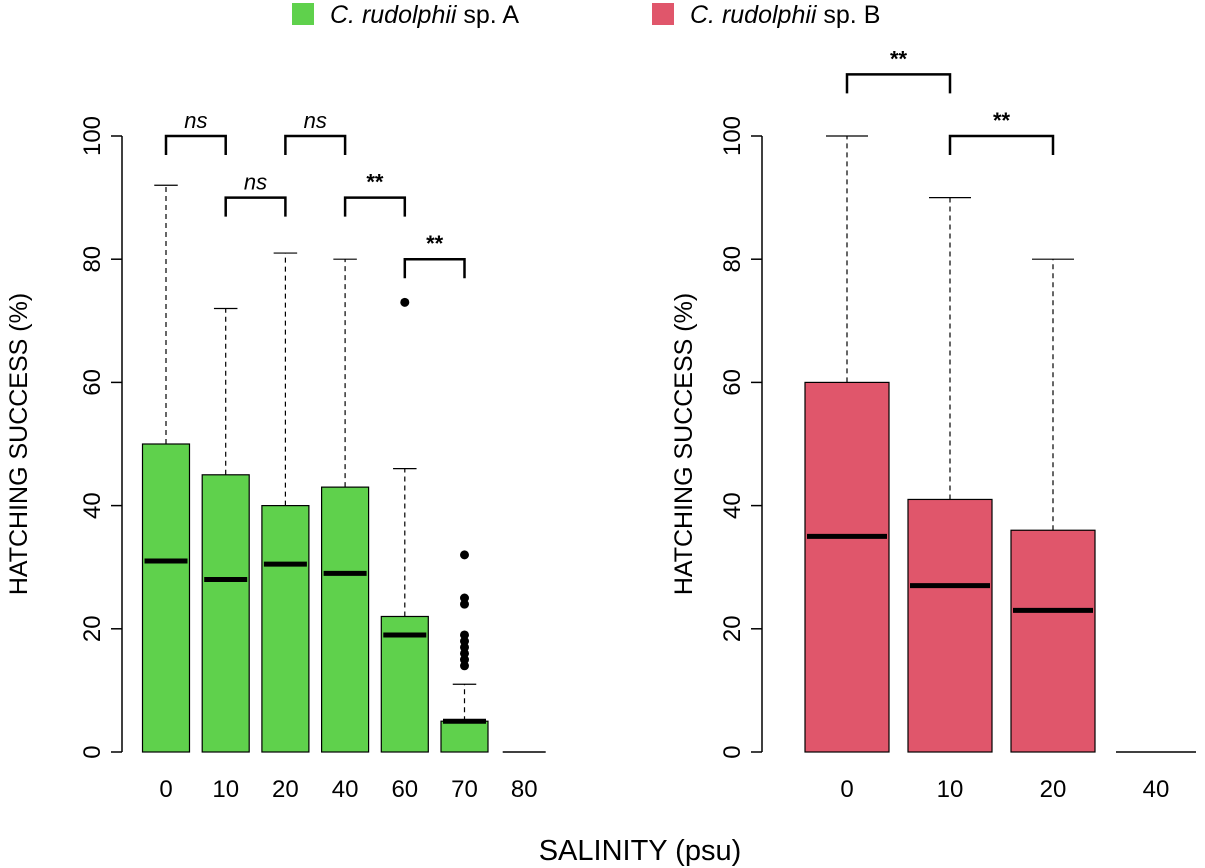 This screenshot has height=868, width=1205. Describe the element at coordinates (785, 15) in the screenshot. I see `legend-label-sp-b: C. rudolphii sp. B` at that location.